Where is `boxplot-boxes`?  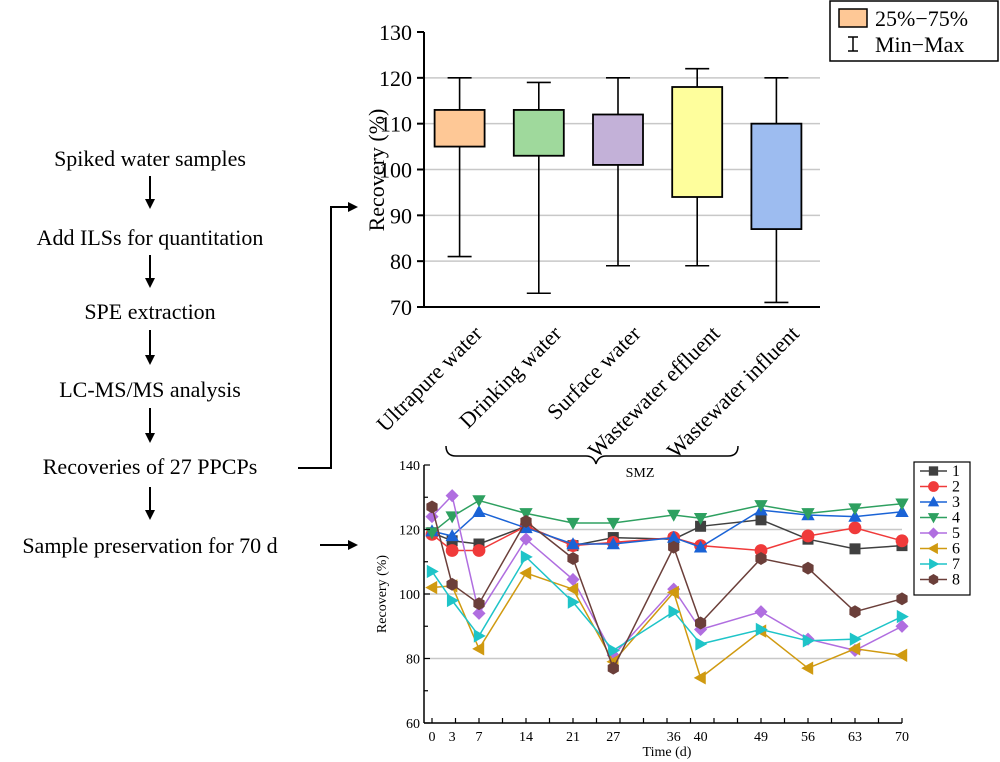
boxplot-boxes is located at coordinates (618, 185).